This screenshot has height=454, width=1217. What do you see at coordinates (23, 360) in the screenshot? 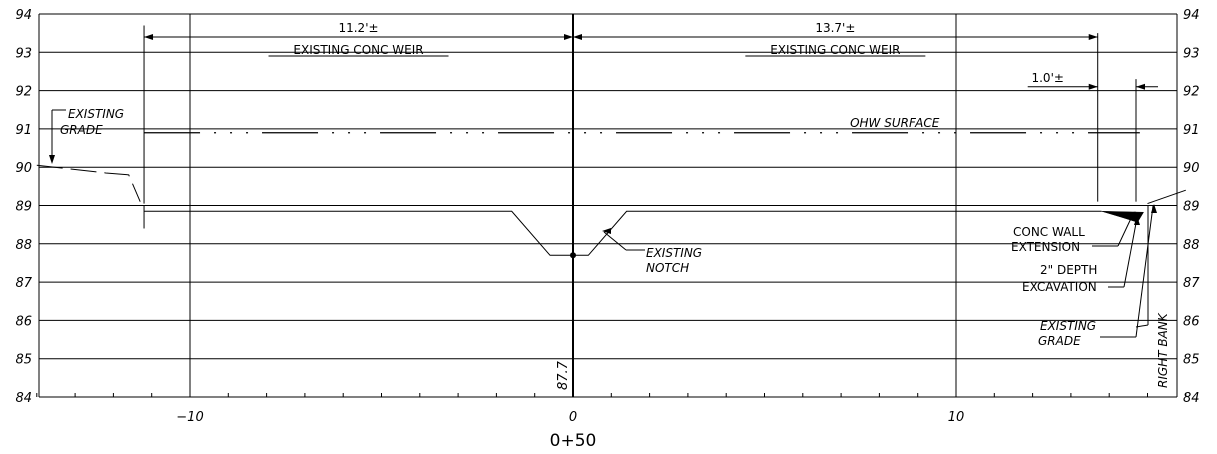
I see `y-tick-label-left: 85` at bounding box center [23, 360].